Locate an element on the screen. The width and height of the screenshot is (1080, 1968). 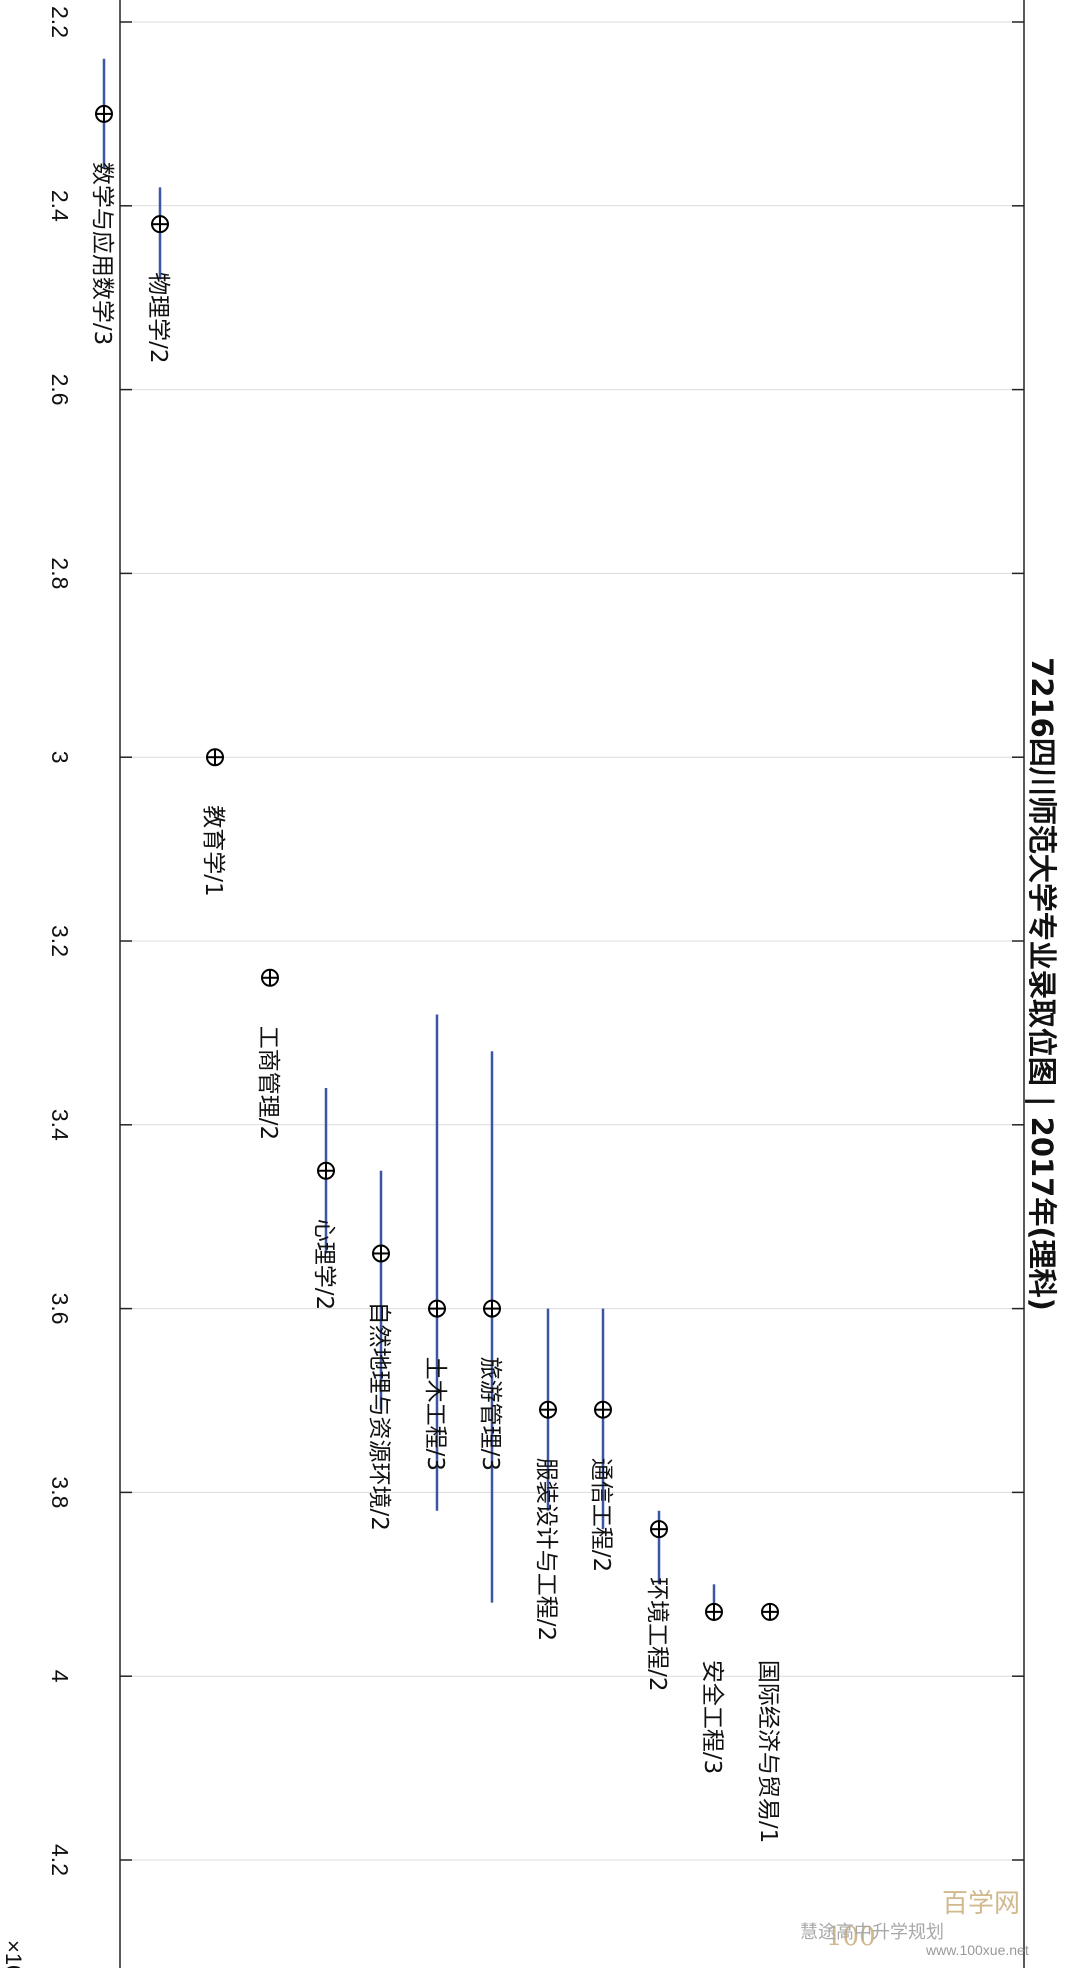
axis-tick-label: 3.8 is located at coordinates (60, 1492).